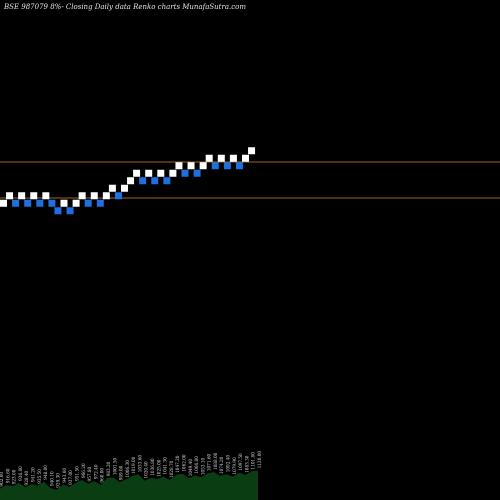  What do you see at coordinates (209, 463) in the screenshot?
I see `volume-tick-label: 1071.60` at bounding box center [209, 463].